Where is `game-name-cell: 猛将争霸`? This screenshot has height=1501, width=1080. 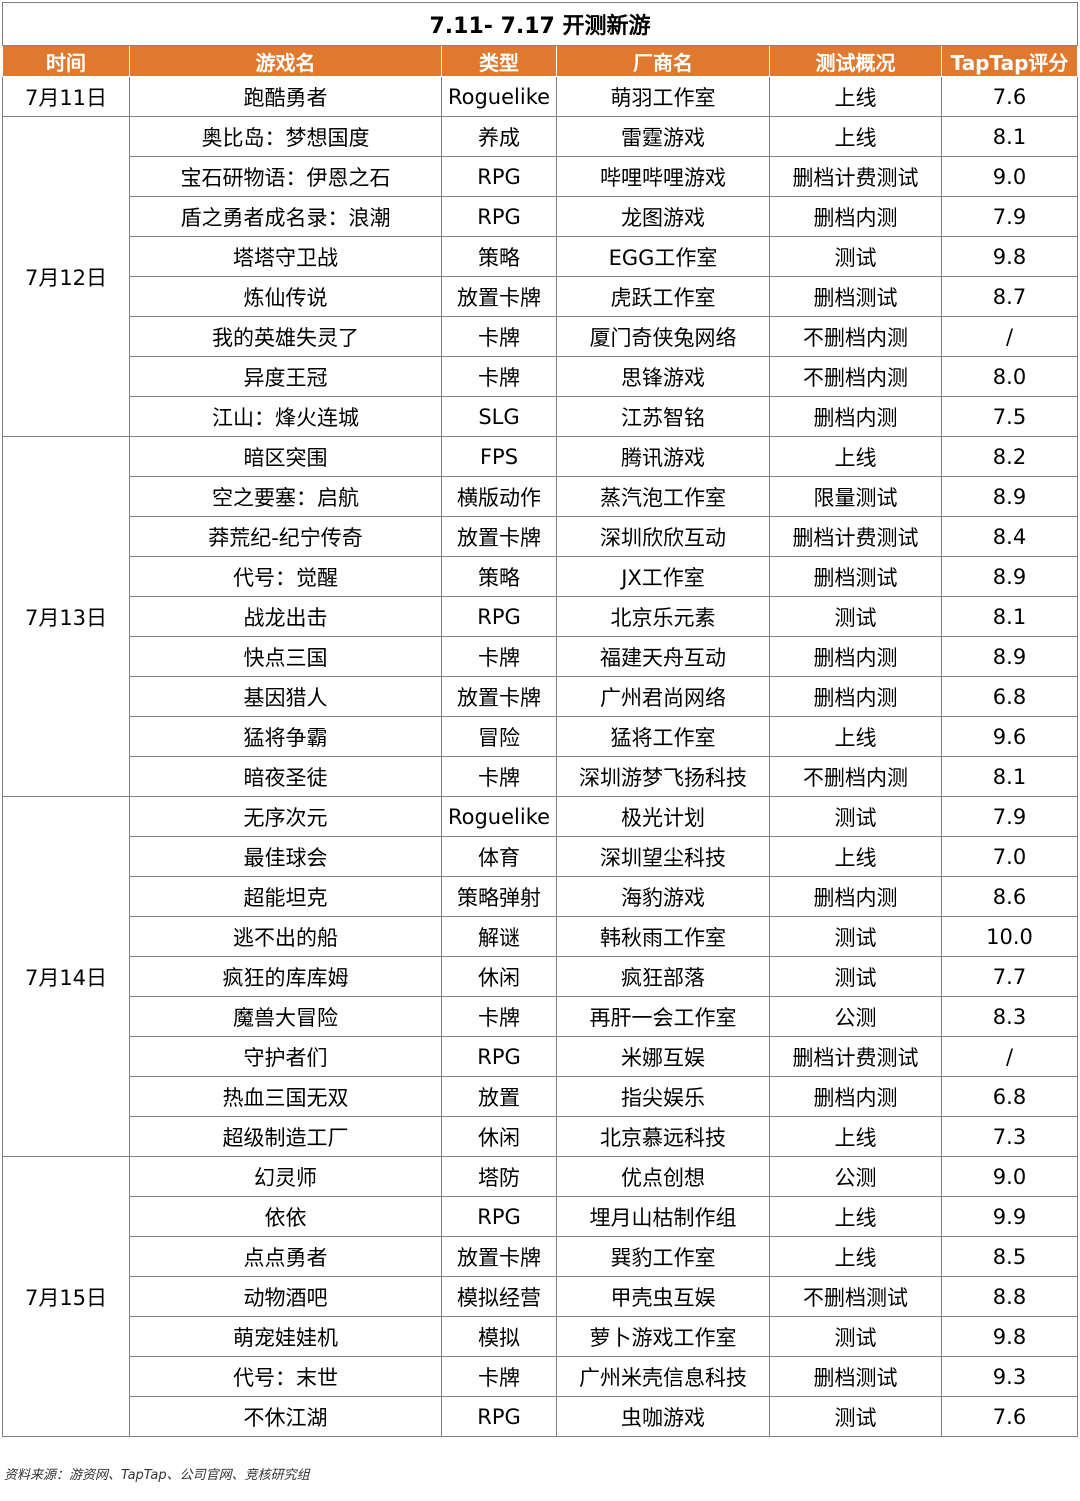 game-name-cell: 猛将争霸 is located at coordinates (285, 736).